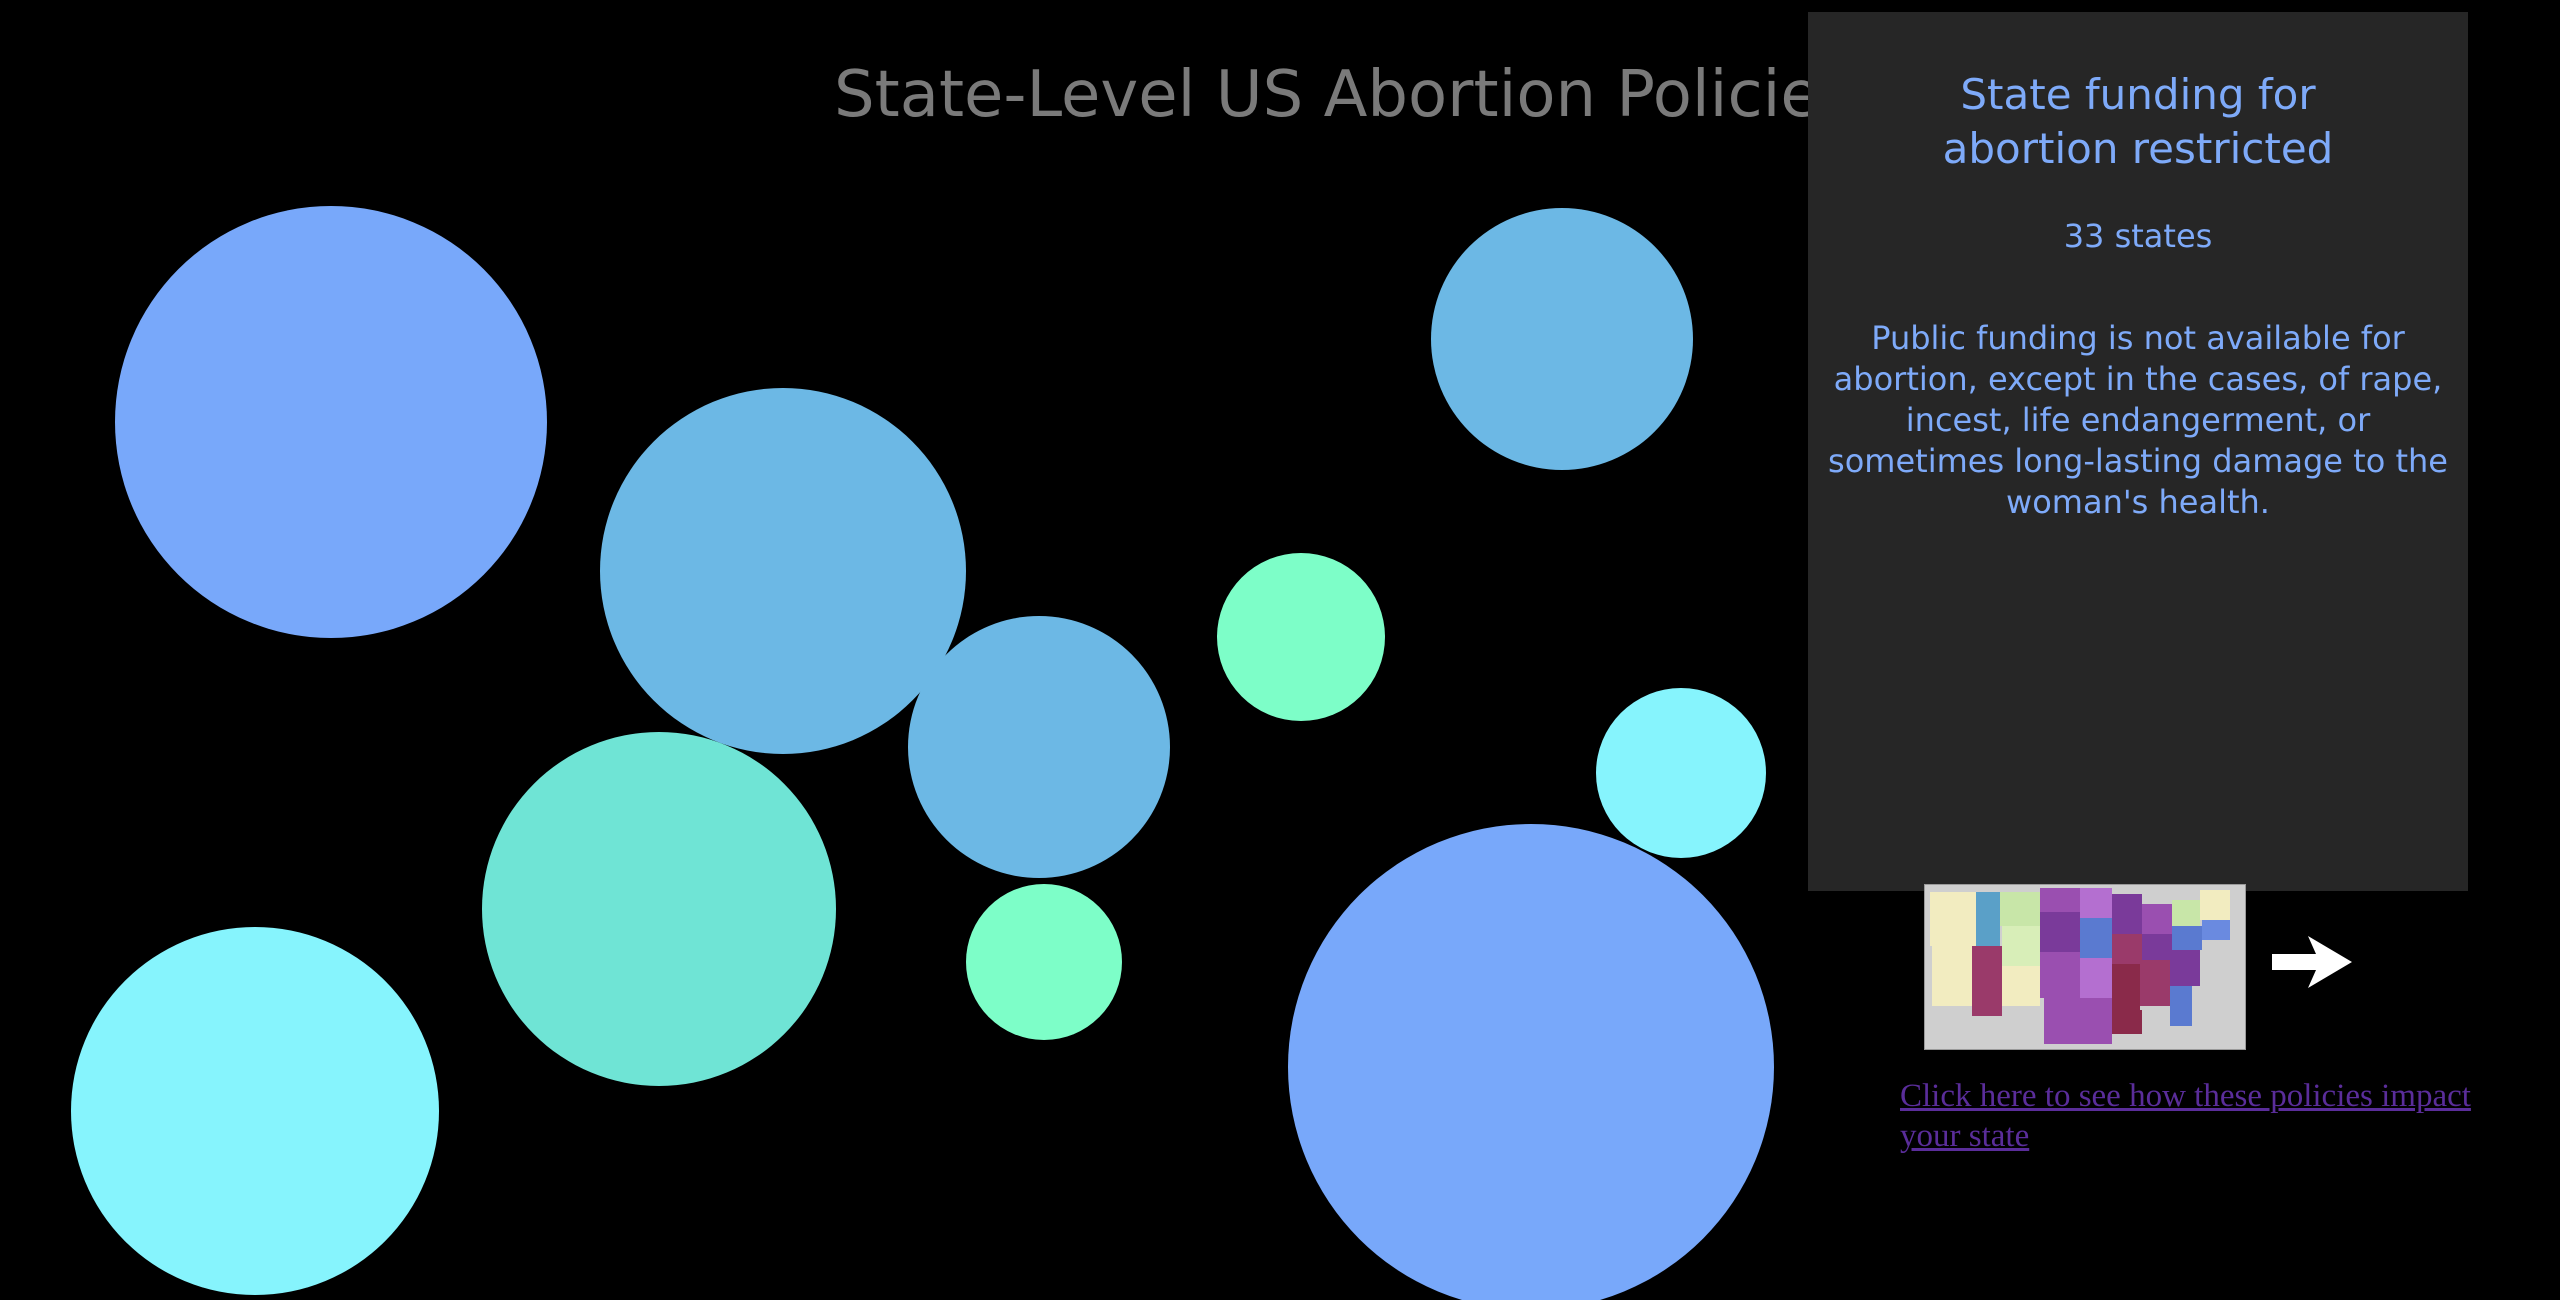 The height and width of the screenshot is (1300, 2560). I want to click on info-count: 33 states, so click(2138, 236).